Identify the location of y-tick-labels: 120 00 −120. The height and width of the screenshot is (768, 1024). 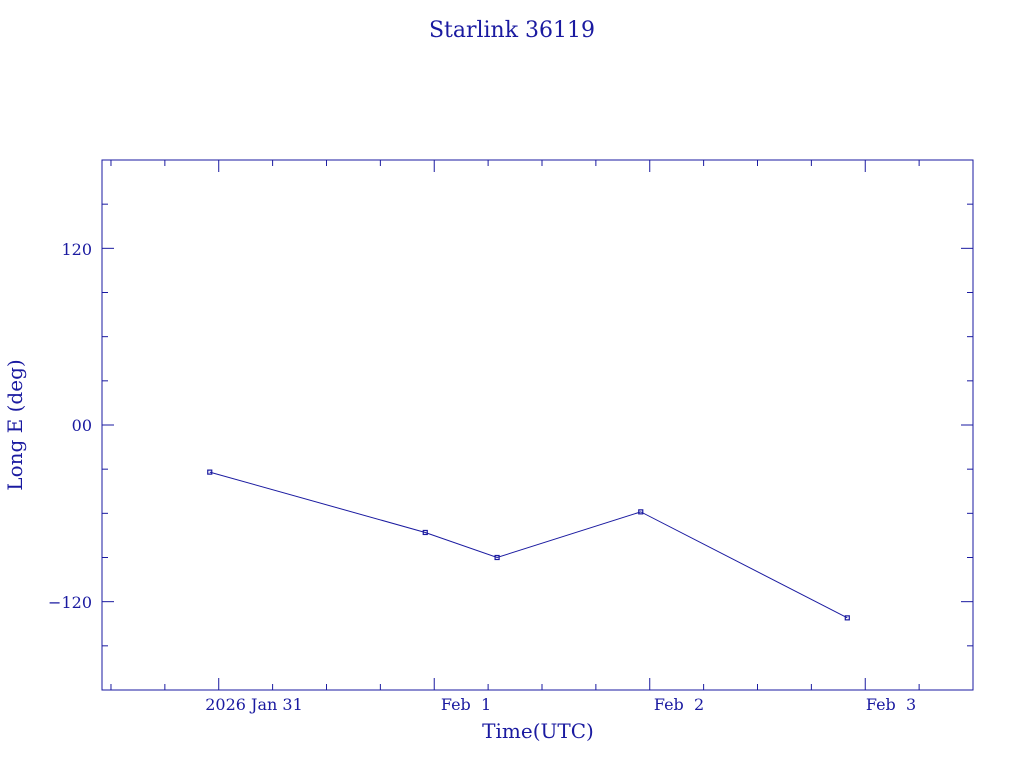
(70, 426).